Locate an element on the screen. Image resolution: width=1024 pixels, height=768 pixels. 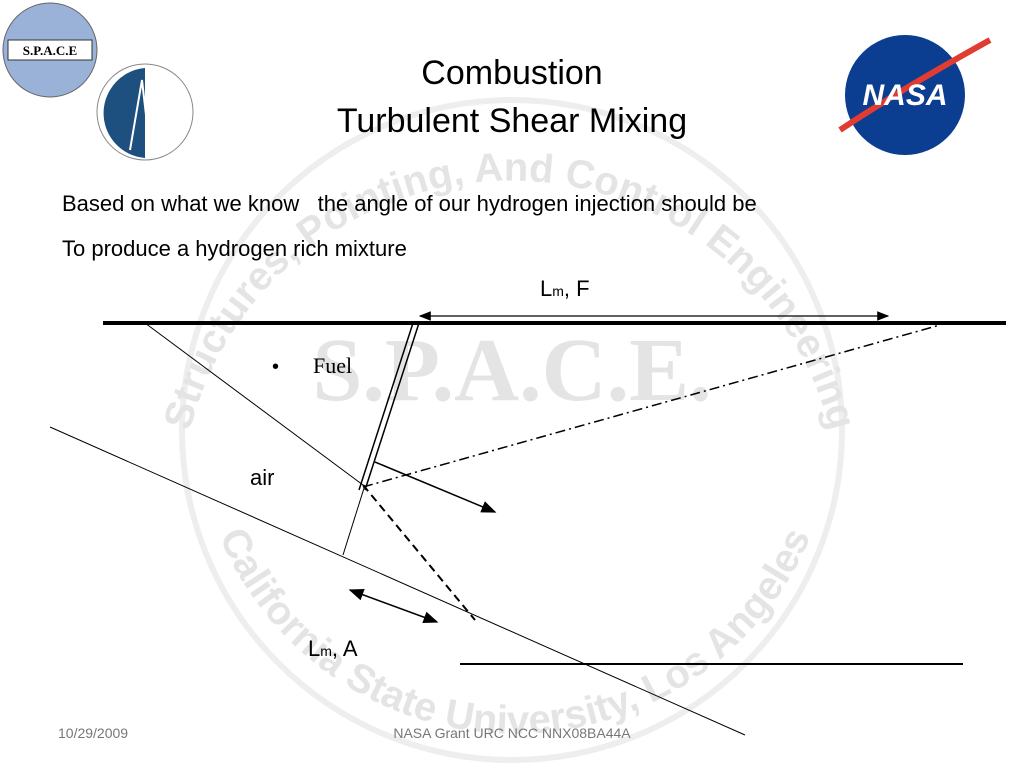
nasa-logo: NASA is located at coordinates (915, 95).